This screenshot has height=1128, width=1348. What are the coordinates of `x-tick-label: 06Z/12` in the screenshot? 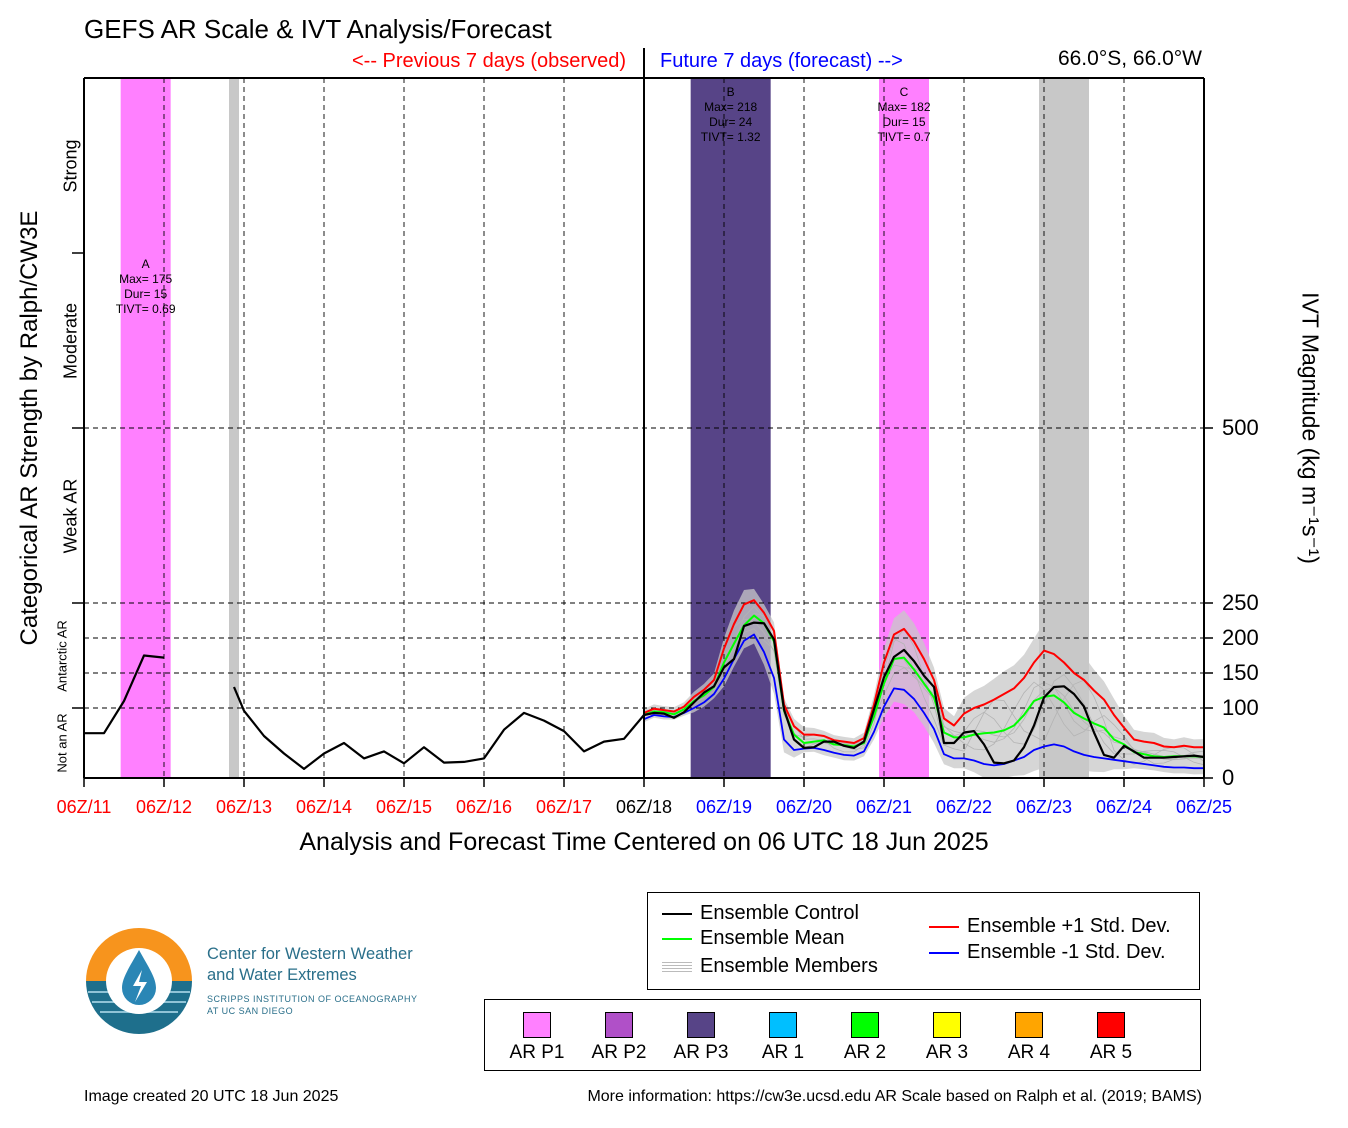 It's located at (164, 807).